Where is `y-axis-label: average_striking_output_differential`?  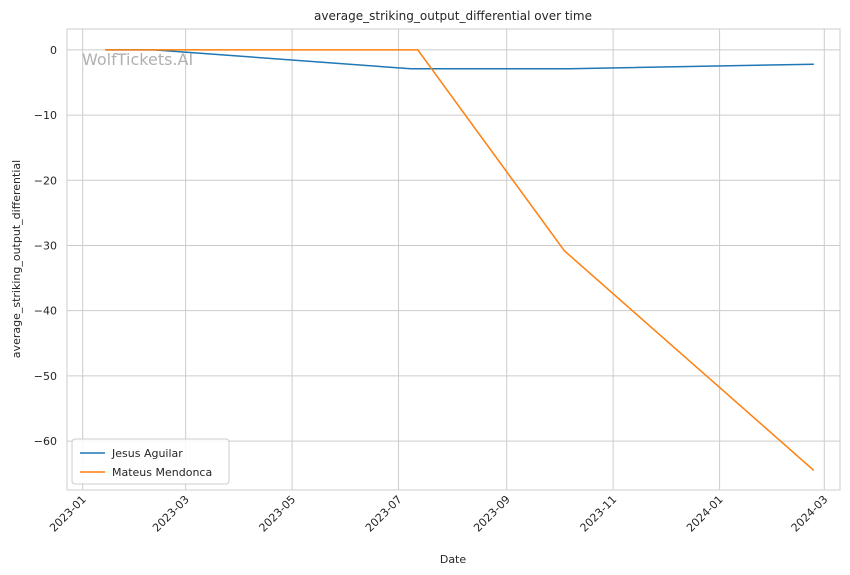 y-axis-label: average_striking_output_differential is located at coordinates (16, 259).